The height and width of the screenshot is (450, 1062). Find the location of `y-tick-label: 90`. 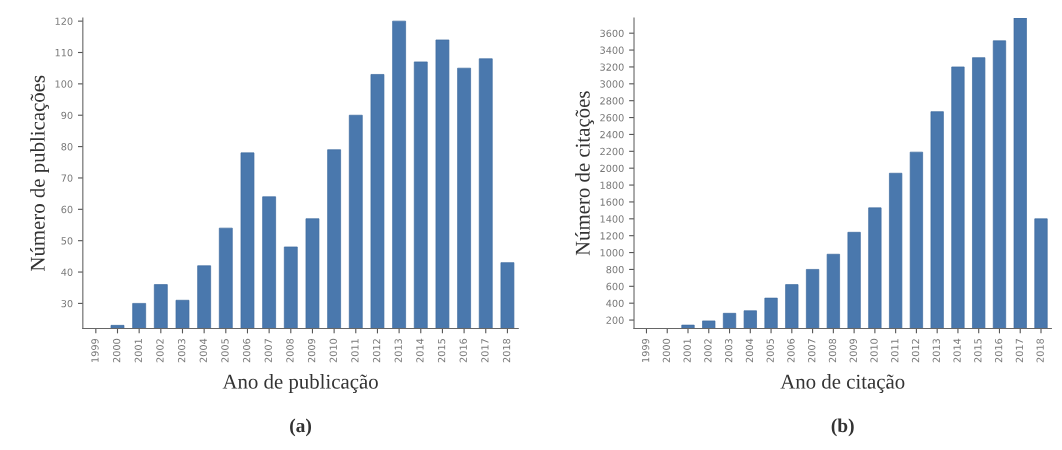

y-tick-label: 90 is located at coordinates (67, 115).